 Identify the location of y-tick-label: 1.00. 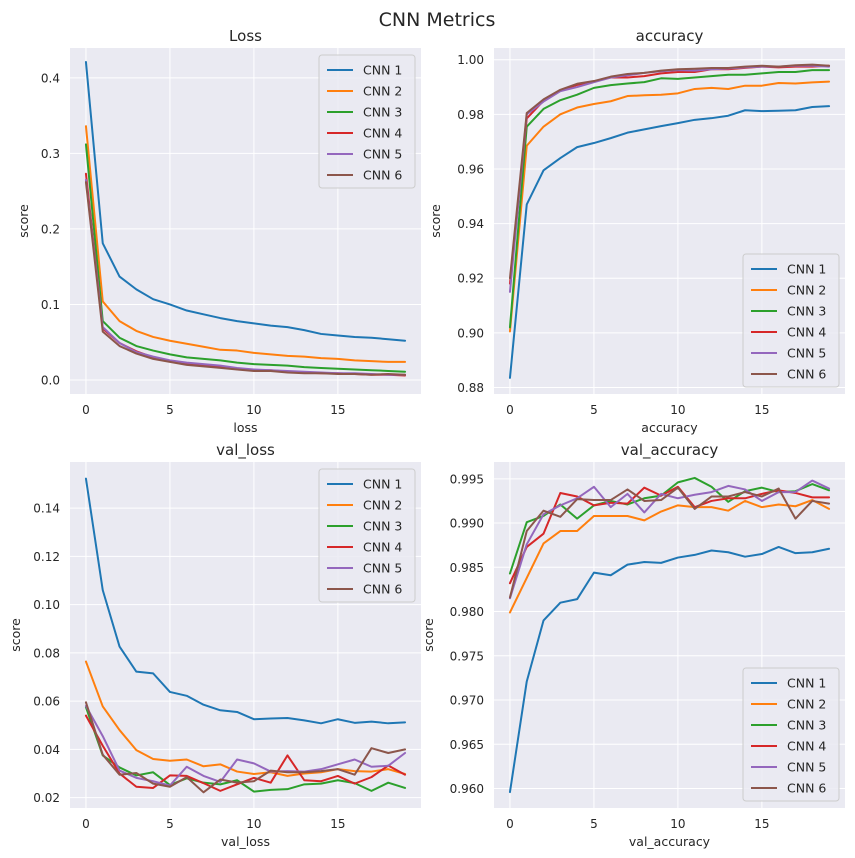
(470, 60).